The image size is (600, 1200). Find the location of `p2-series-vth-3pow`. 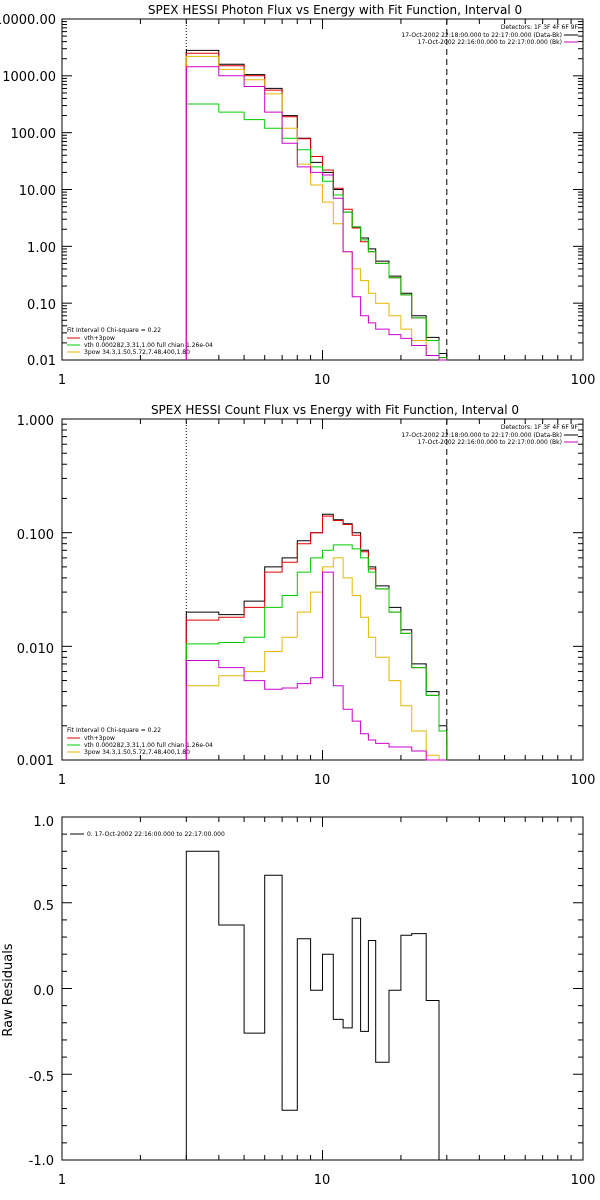

p2-series-vth-3pow is located at coordinates (316, 637).